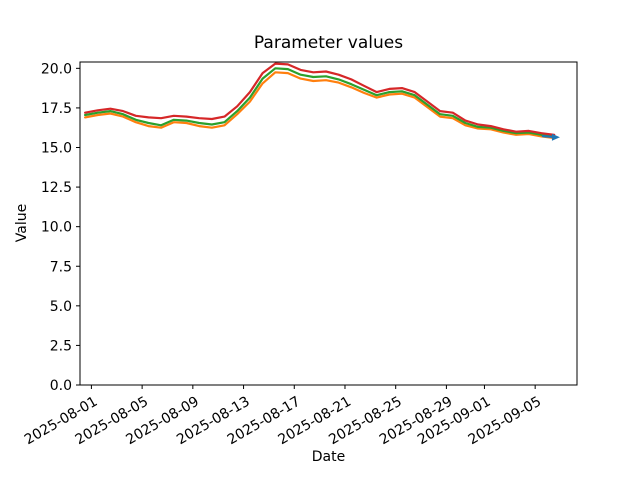  What do you see at coordinates (56, 188) in the screenshot?
I see `y-tick-label: 12.5` at bounding box center [56, 188].